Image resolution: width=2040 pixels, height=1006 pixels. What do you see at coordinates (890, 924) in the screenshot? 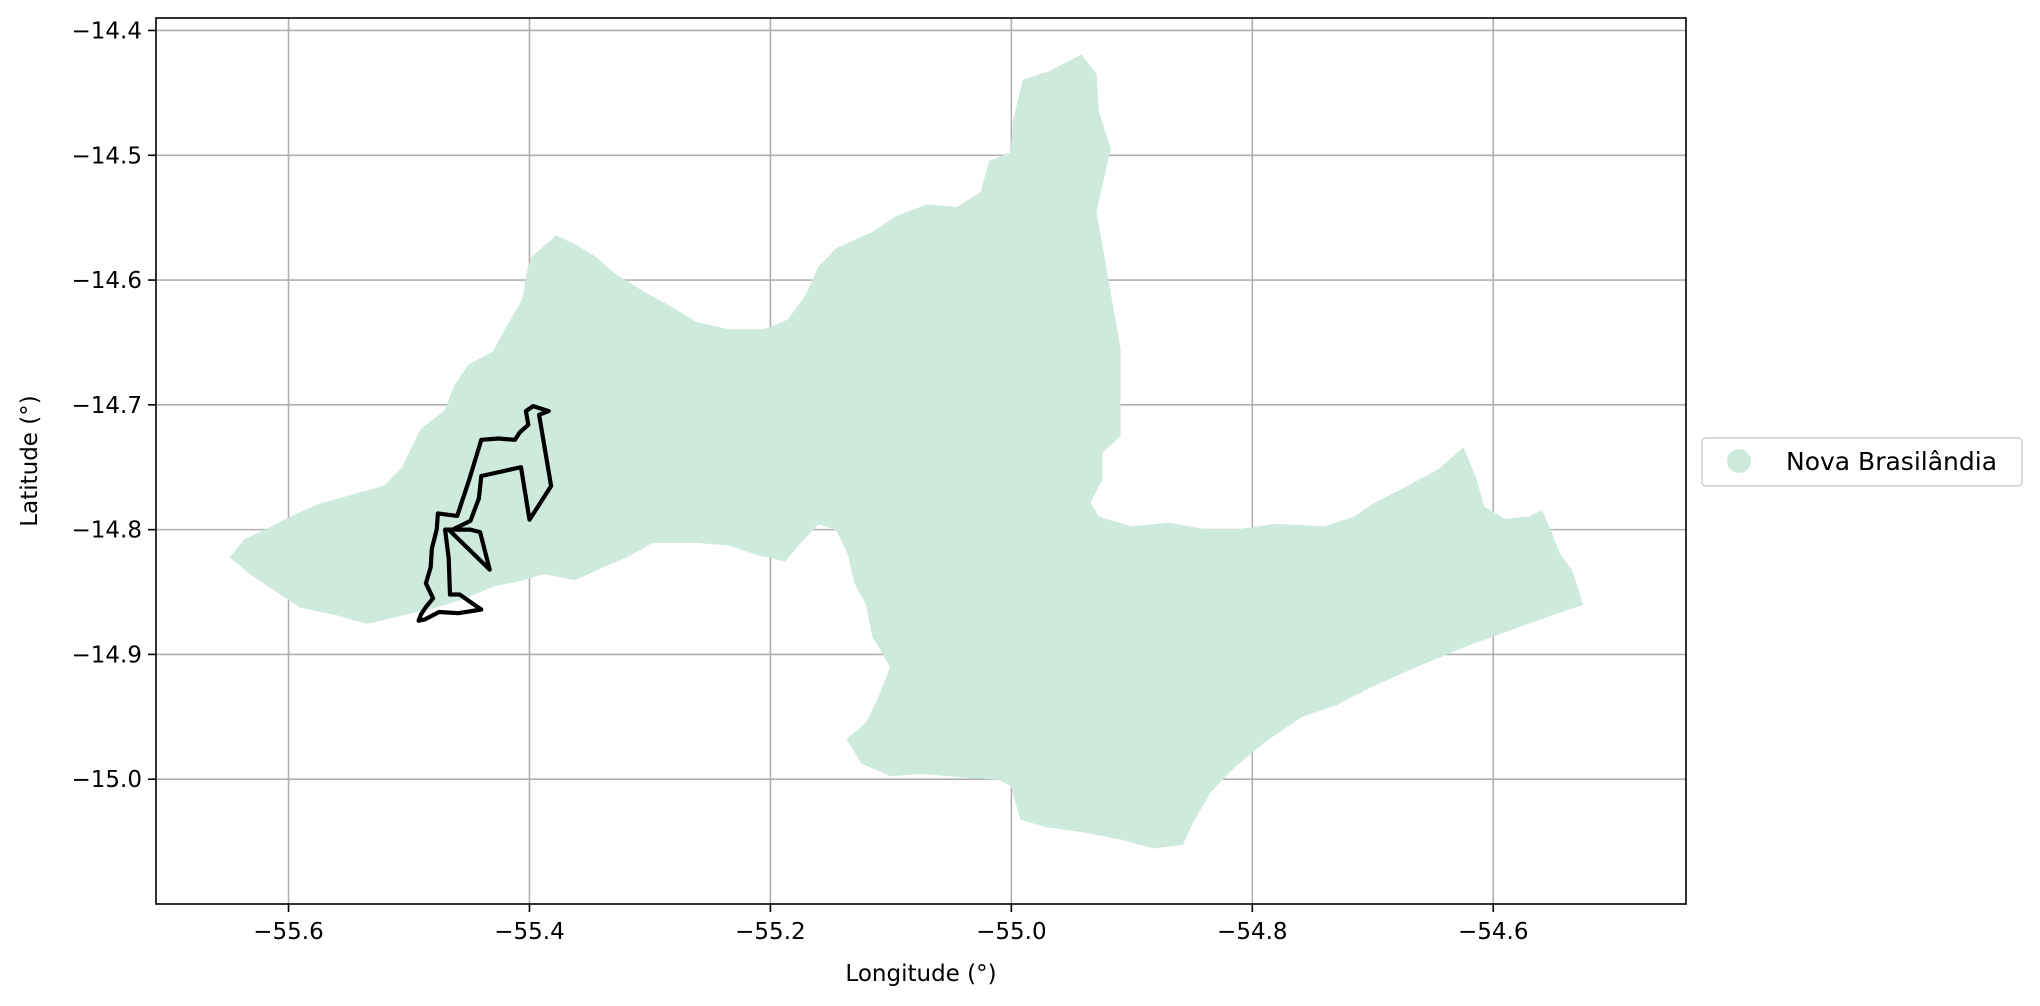
I see `x-axis-ticks: −55.6 −55.4 −55.2 −55.0 −54.8 −54.6` at bounding box center [890, 924].